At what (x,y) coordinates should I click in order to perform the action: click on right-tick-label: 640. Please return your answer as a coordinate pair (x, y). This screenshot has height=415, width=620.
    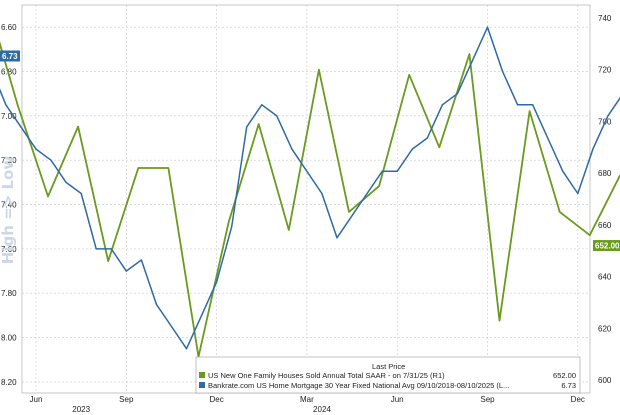
    Looking at the image, I should click on (605, 277).